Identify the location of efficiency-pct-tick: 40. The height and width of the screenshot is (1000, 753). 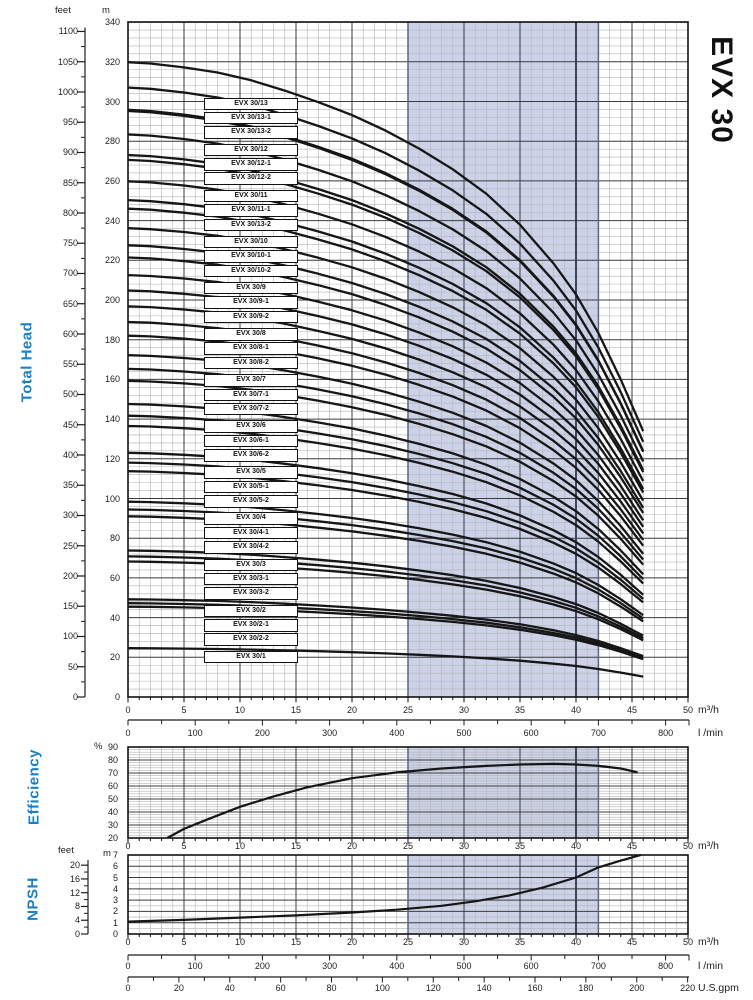
(112, 812).